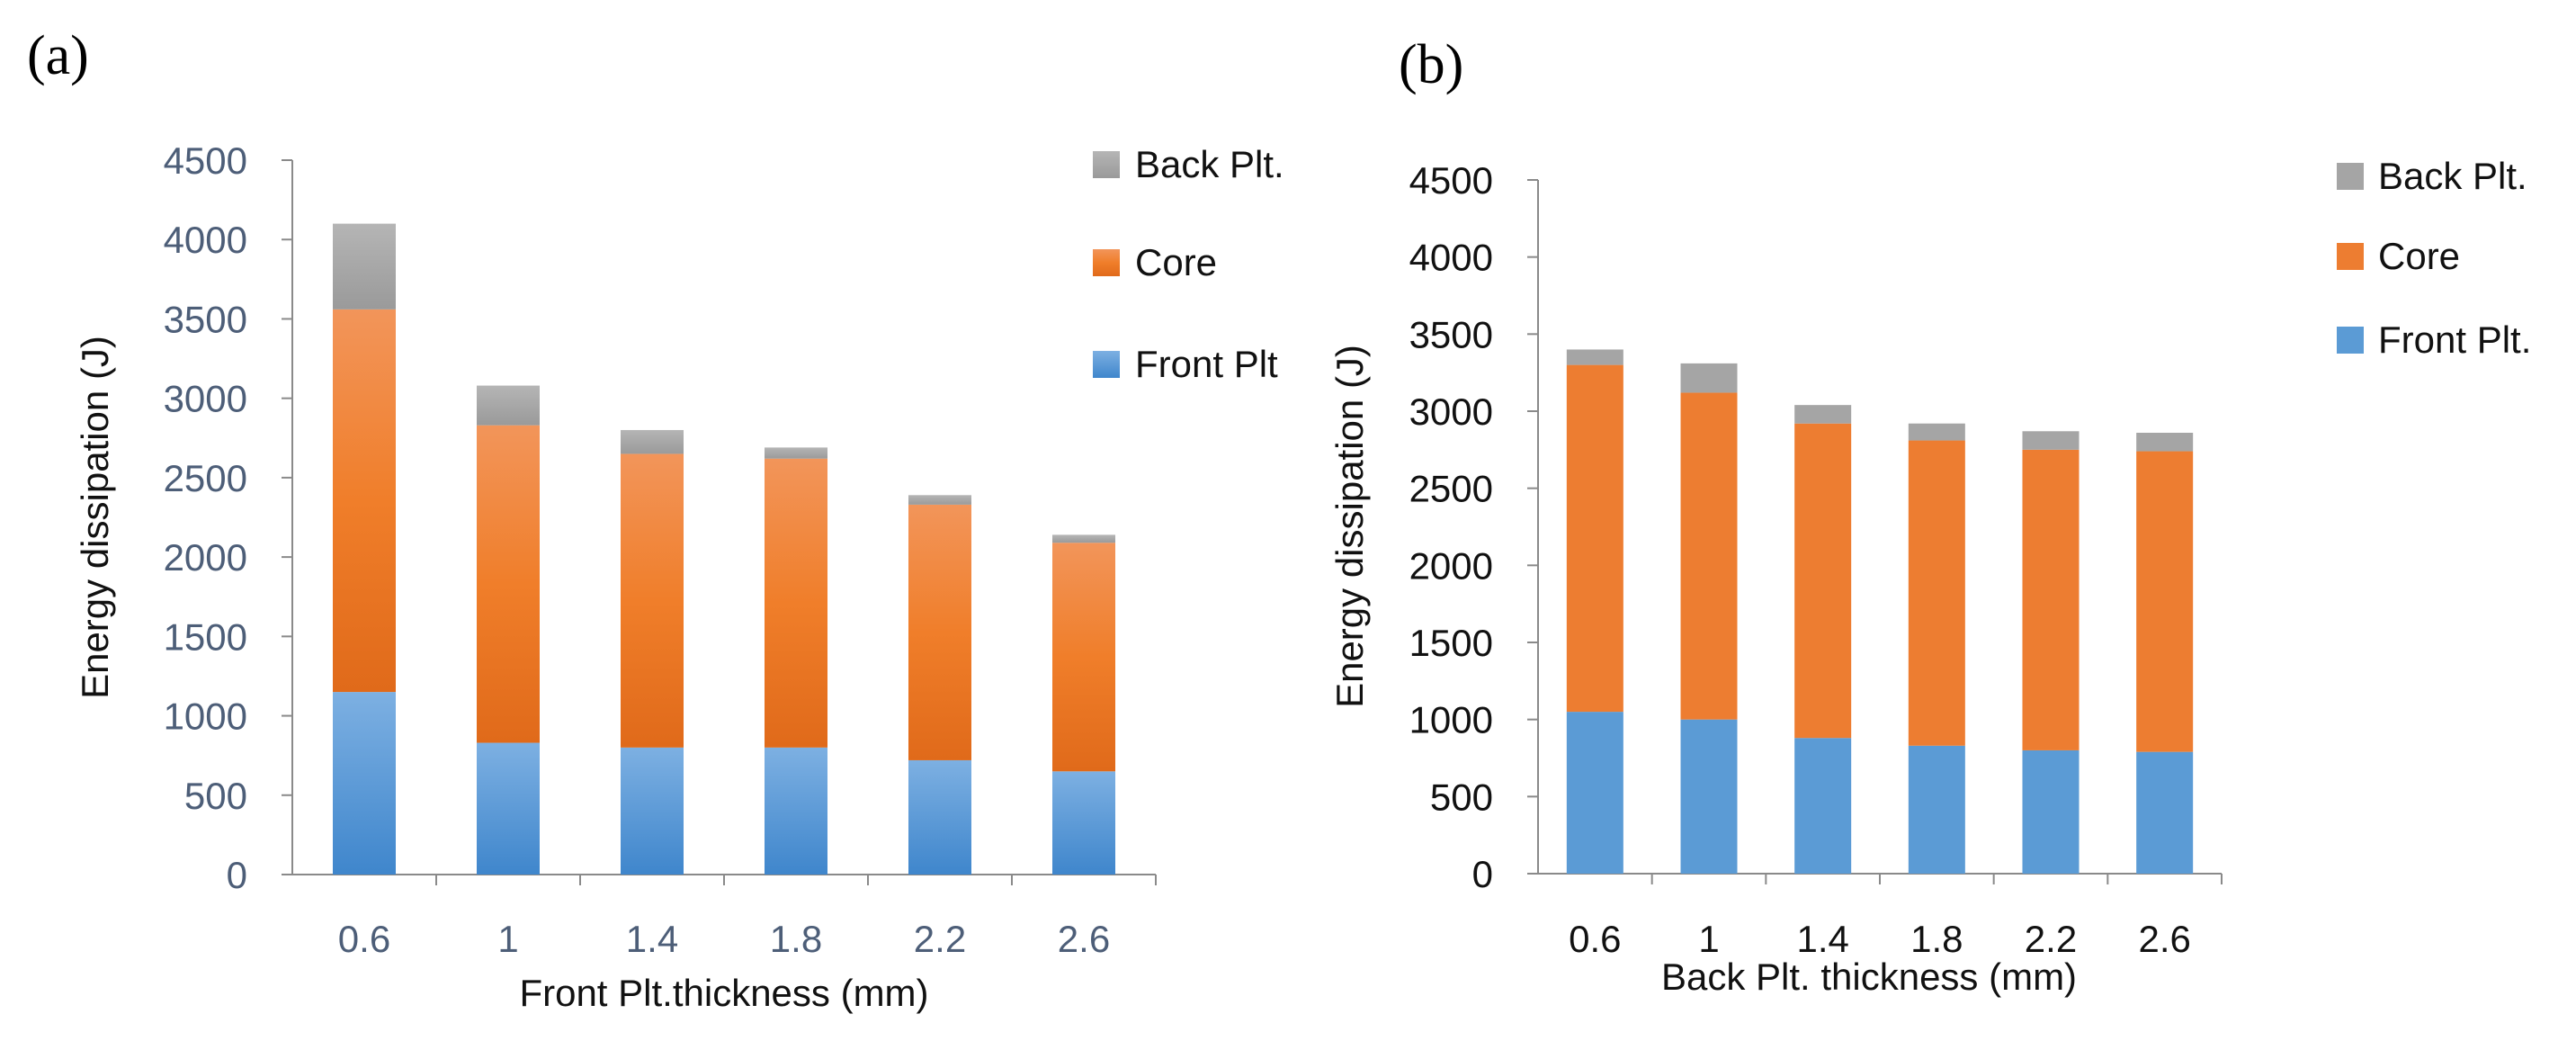  Describe the element at coordinates (1869, 977) in the screenshot. I see `x-axis-title: Back Plt. thickness (mm)` at that location.